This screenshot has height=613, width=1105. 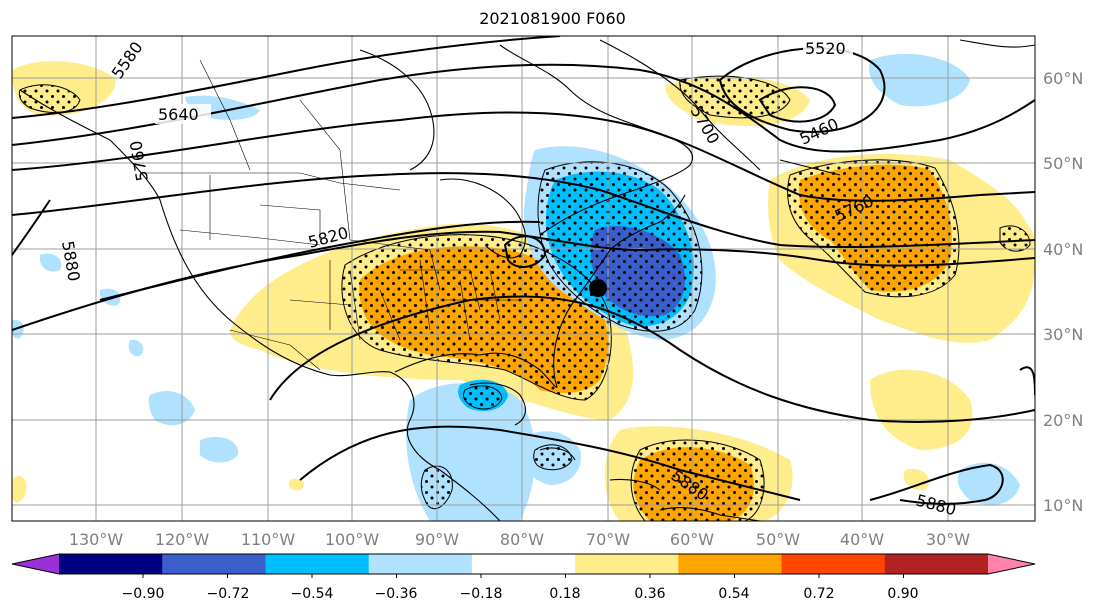 What do you see at coordinates (818, 594) in the screenshot?
I see `colorbar-tick-label: 0.72` at bounding box center [818, 594].